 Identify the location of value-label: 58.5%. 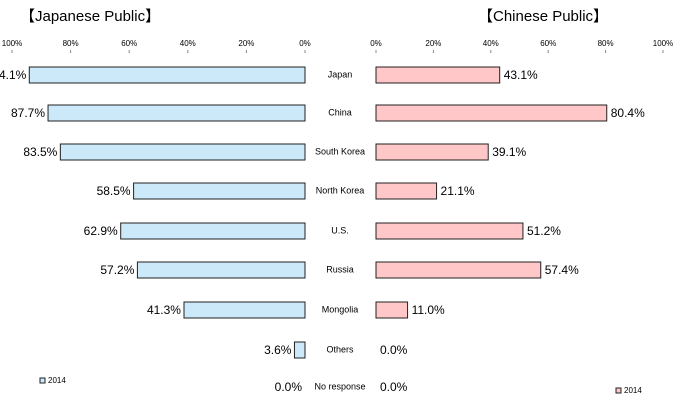
(114, 191).